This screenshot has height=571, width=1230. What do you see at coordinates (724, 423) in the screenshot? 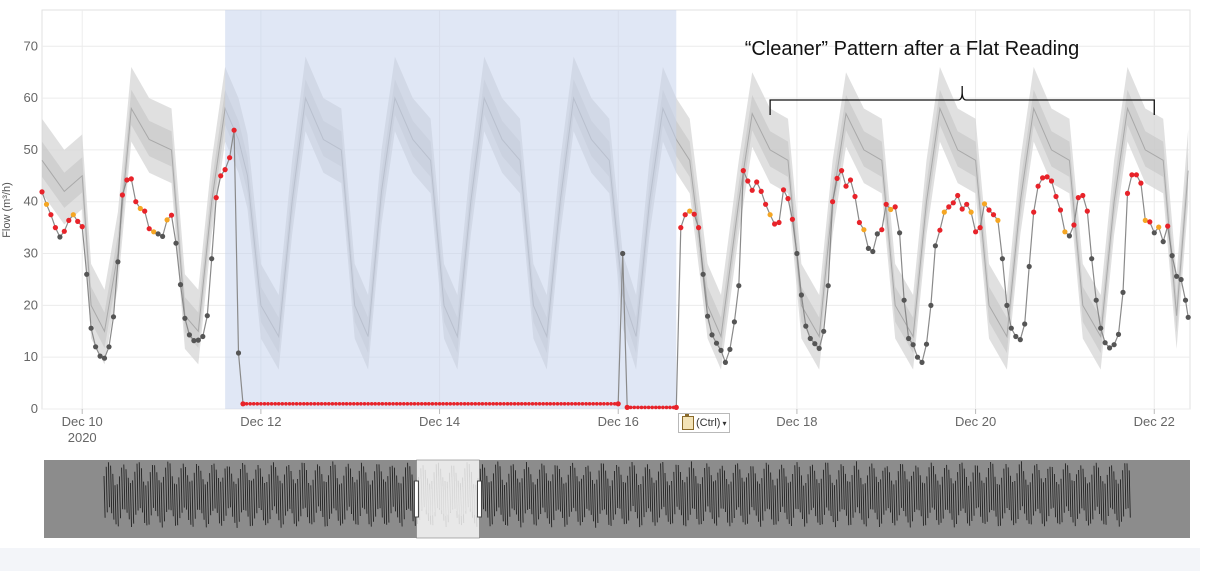
I see `chevron-down-icon: ▾` at bounding box center [724, 423].